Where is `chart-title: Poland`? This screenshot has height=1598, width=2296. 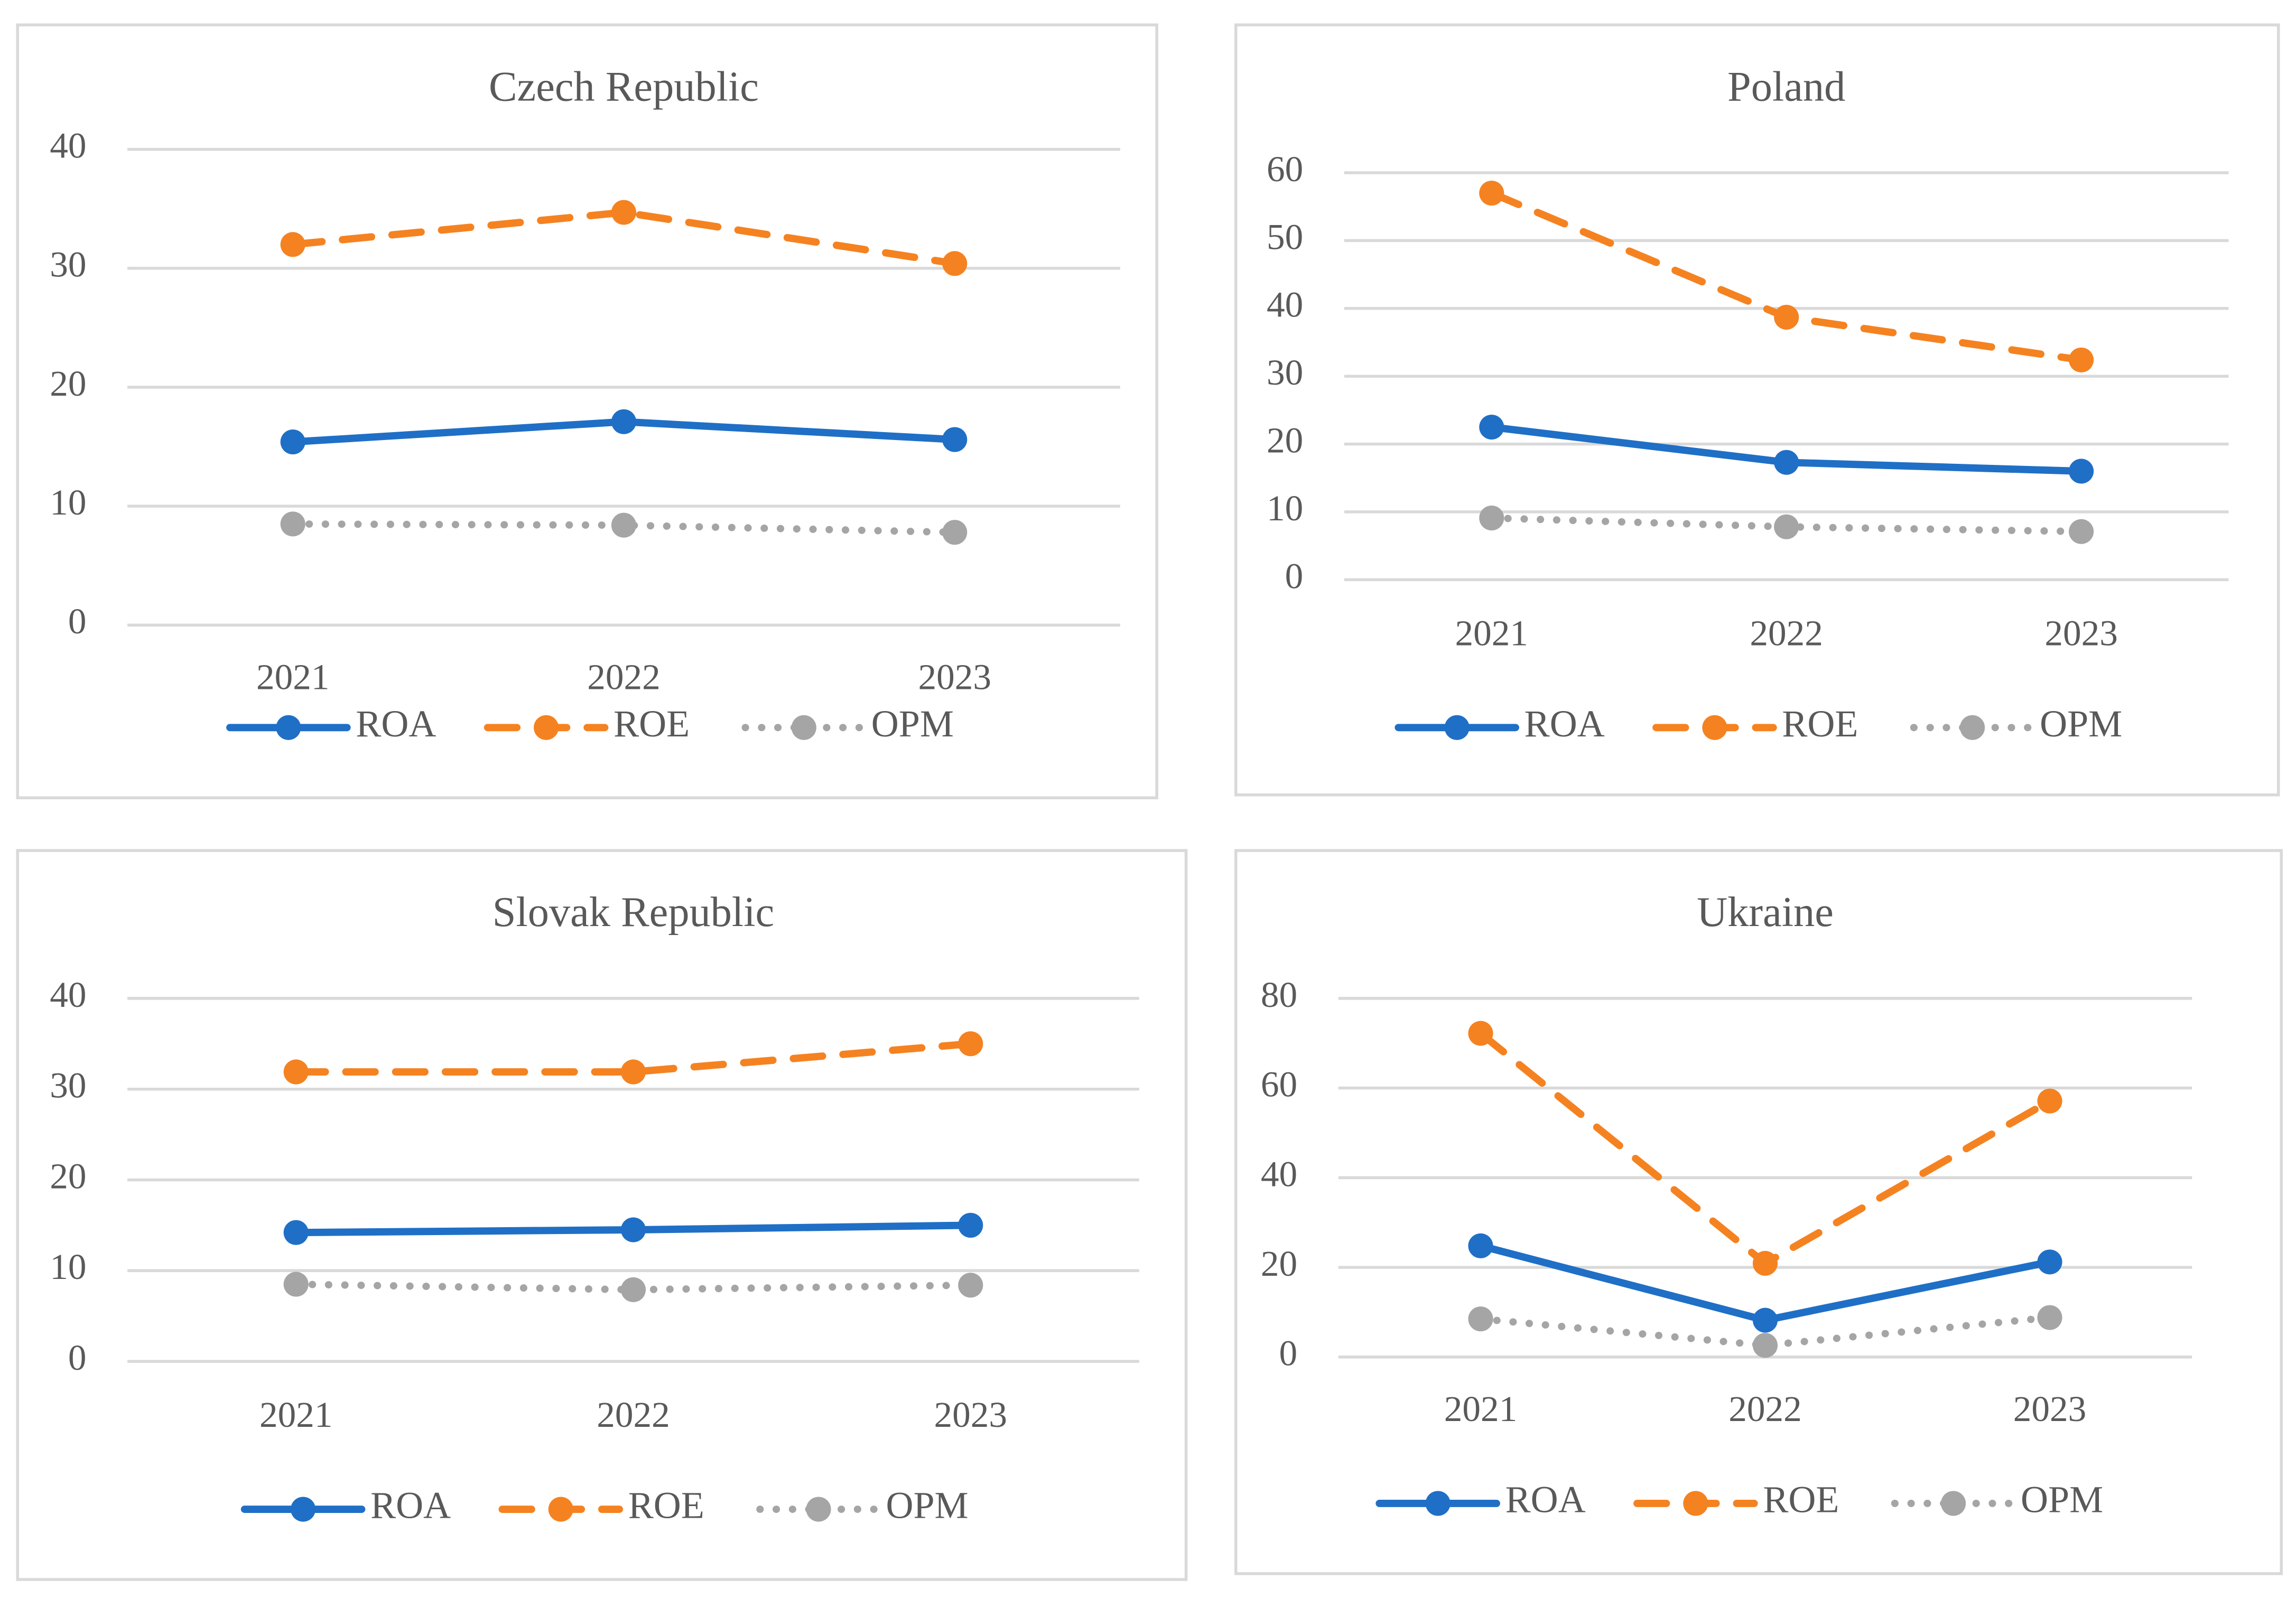 chart-title: Poland is located at coordinates (1786, 86).